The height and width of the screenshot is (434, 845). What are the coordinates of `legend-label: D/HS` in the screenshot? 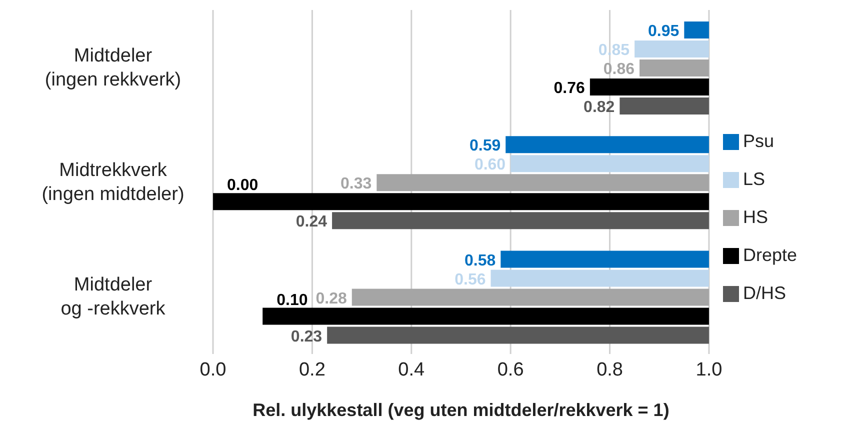 It's located at (764, 293).